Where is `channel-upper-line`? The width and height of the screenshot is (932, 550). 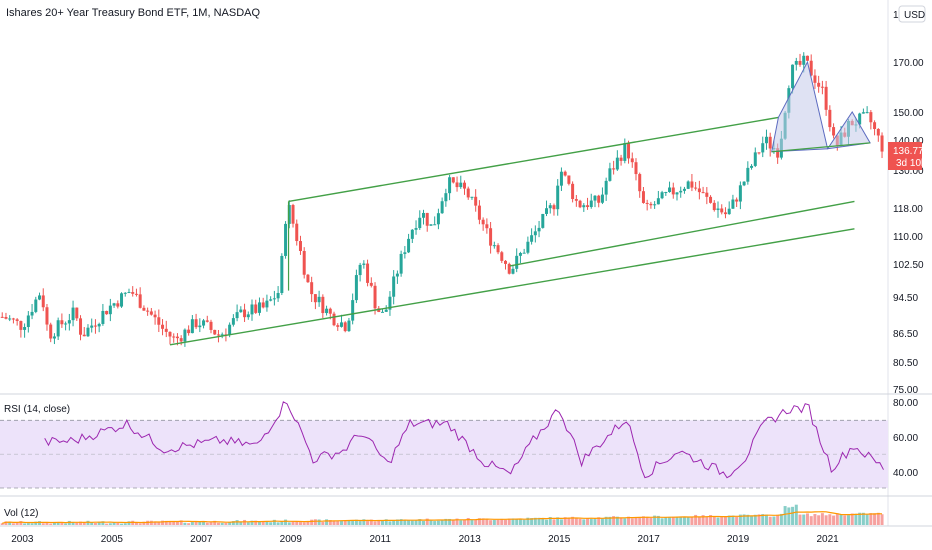 channel-upper-line is located at coordinates (533, 159).